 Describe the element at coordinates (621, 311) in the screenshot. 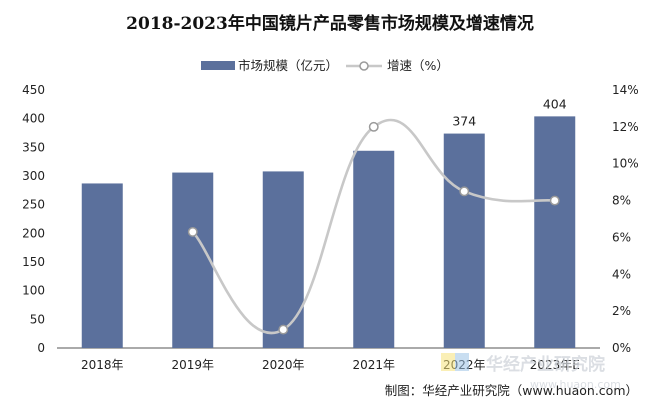

I see `y-right-tick-label: 2%` at that location.